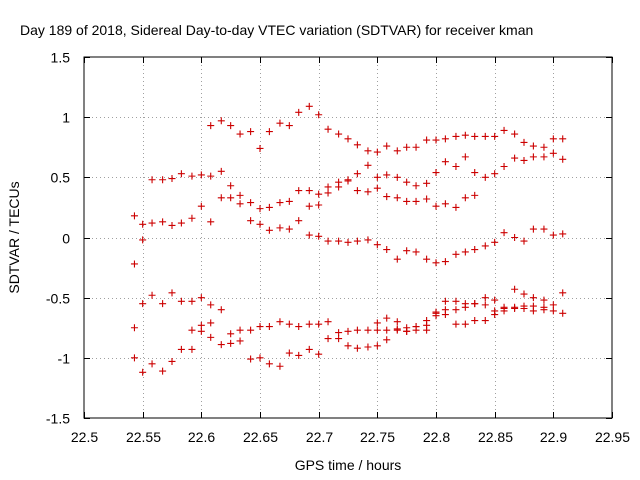 The width and height of the screenshot is (640, 480). Describe the element at coordinates (357, 181) in the screenshot. I see `series-upper-mid` at that location.